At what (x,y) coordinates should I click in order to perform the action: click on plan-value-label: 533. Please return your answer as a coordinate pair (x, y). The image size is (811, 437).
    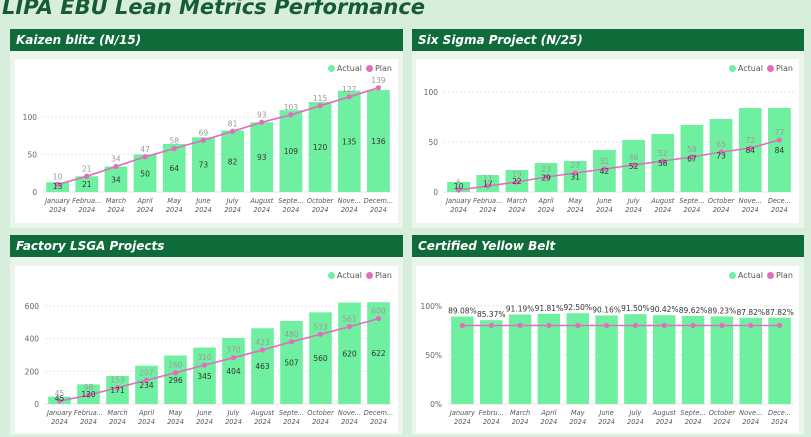
    Looking at the image, I should click on (320, 326).